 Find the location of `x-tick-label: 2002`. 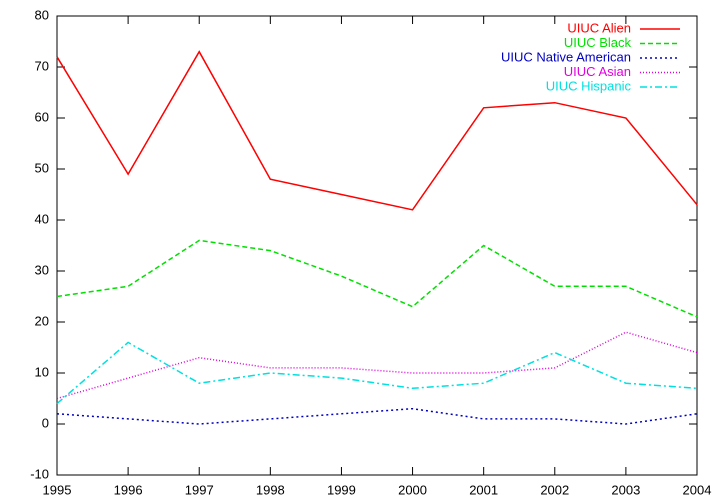

x-tick-label: 2002 is located at coordinates (554, 489).